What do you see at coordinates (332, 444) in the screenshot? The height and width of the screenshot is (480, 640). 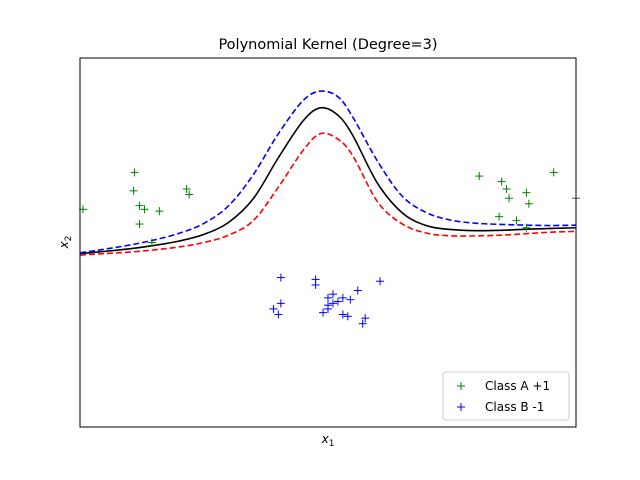 I see `x-axis-label-subscript: 1` at bounding box center [332, 444].